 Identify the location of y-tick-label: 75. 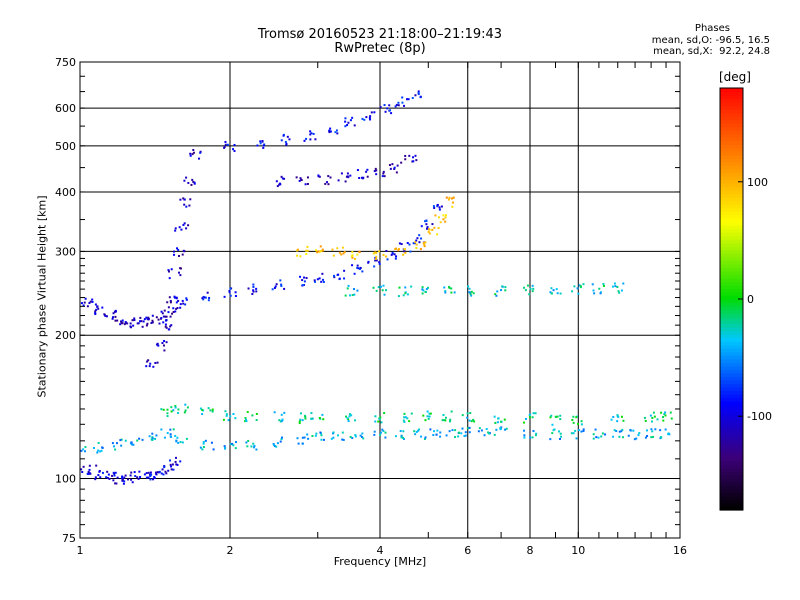
(69, 538).